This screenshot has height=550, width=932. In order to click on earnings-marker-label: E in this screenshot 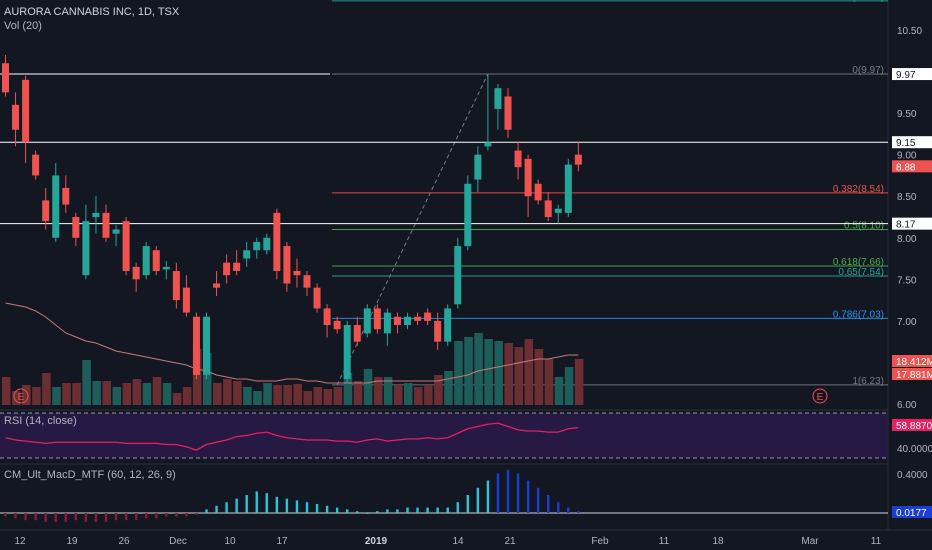, I will do `click(21, 397)`.